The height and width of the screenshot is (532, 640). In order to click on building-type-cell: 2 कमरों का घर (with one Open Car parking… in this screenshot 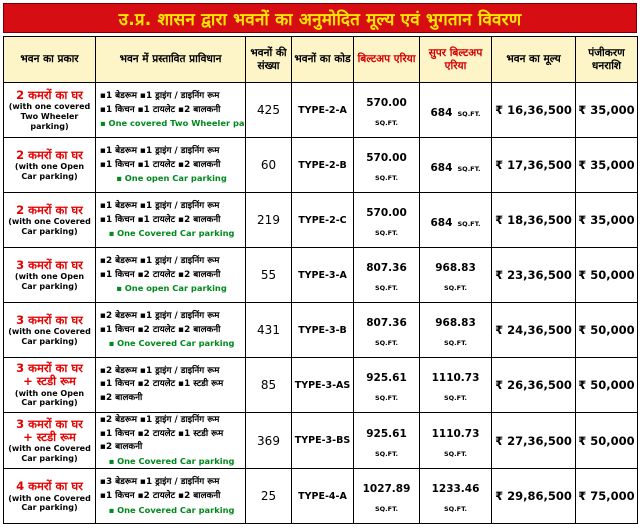, I will do `click(49, 165)`.